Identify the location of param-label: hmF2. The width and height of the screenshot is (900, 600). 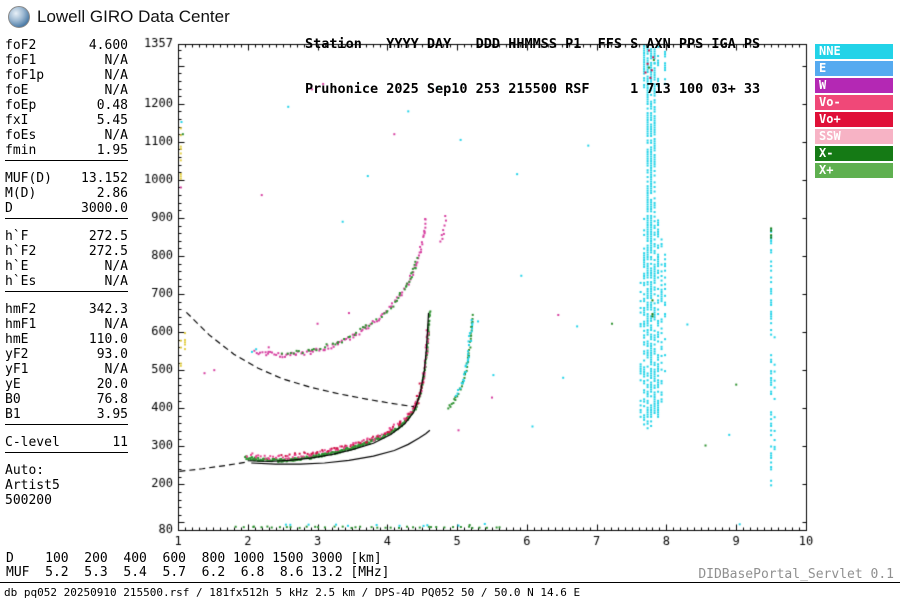
(21, 309).